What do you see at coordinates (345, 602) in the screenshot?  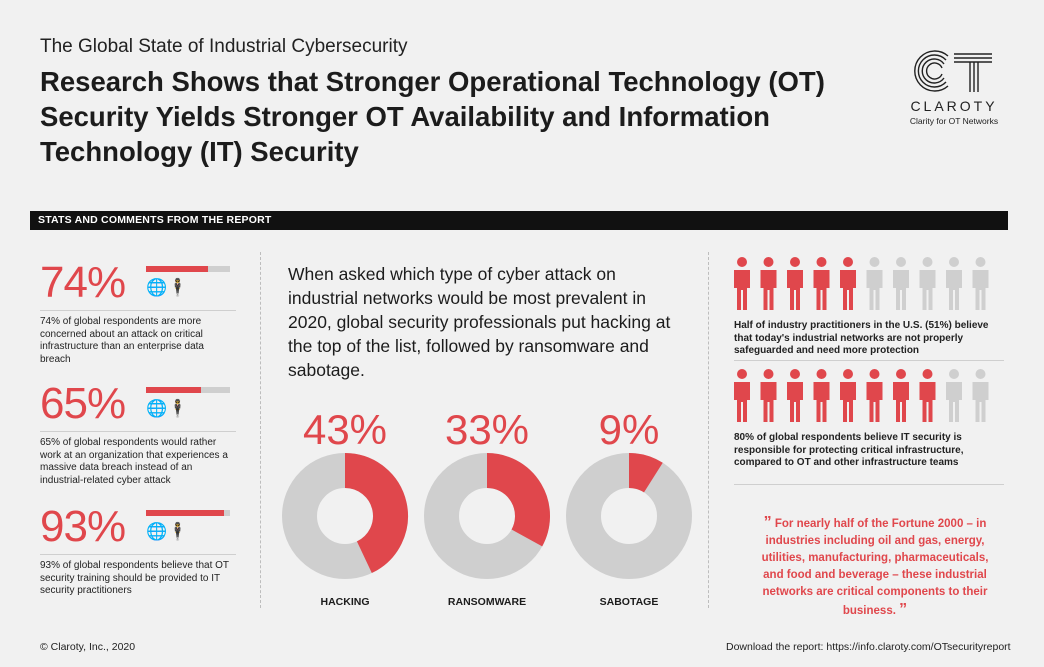 I see `donut-category-label: HACKING` at bounding box center [345, 602].